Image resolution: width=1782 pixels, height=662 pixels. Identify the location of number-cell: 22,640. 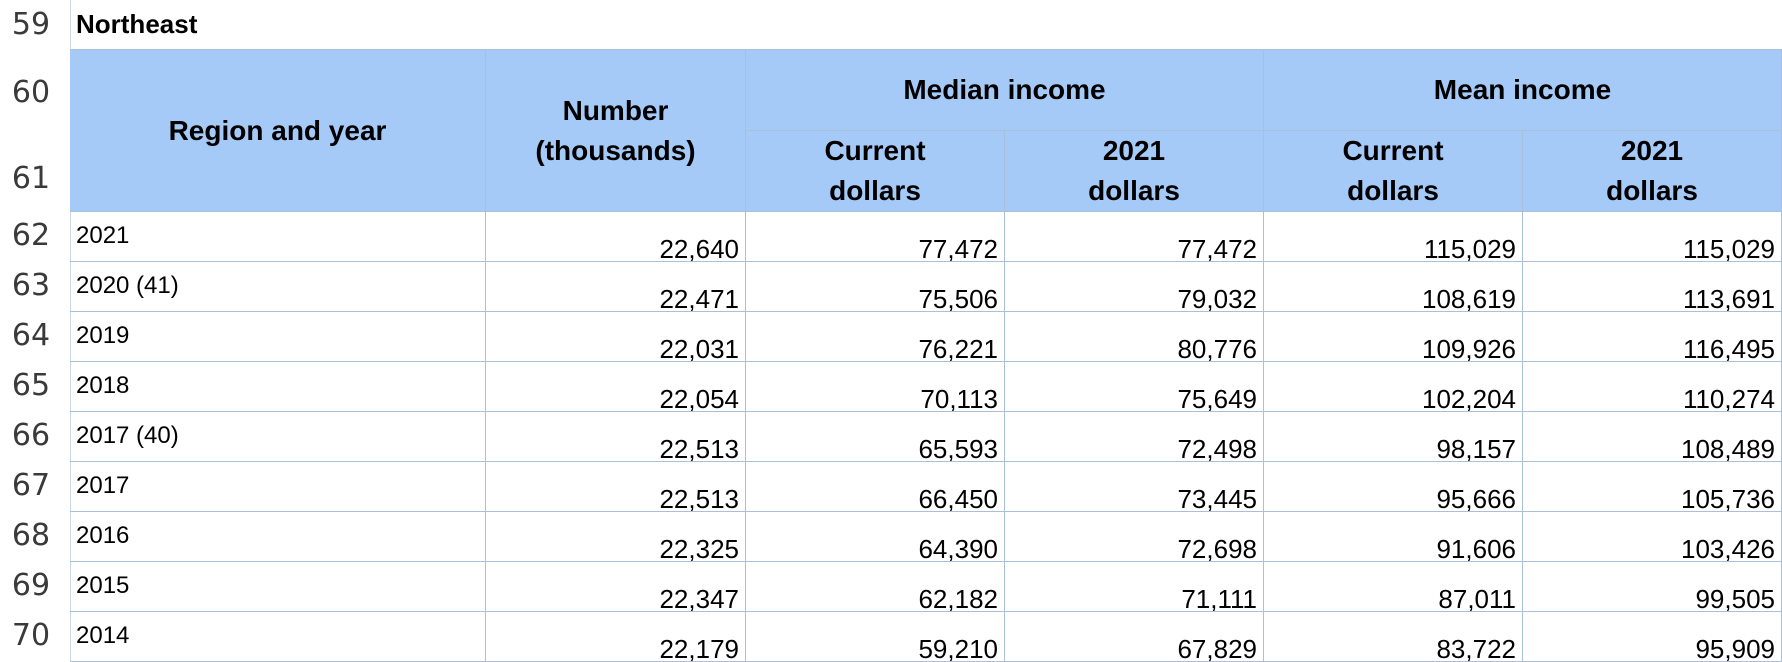
(616, 237).